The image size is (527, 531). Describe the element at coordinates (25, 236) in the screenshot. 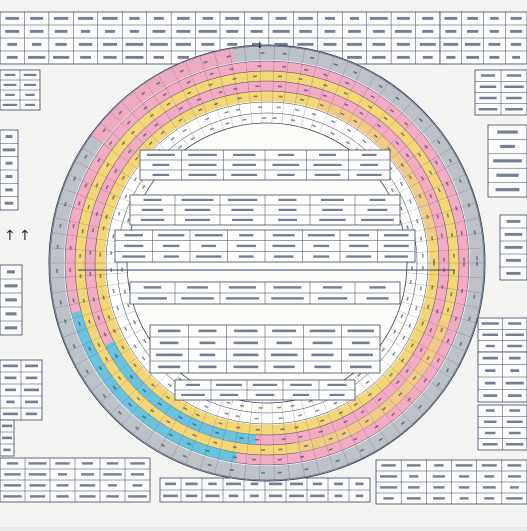

I see `up-arrow-icon: ↑` at that location.